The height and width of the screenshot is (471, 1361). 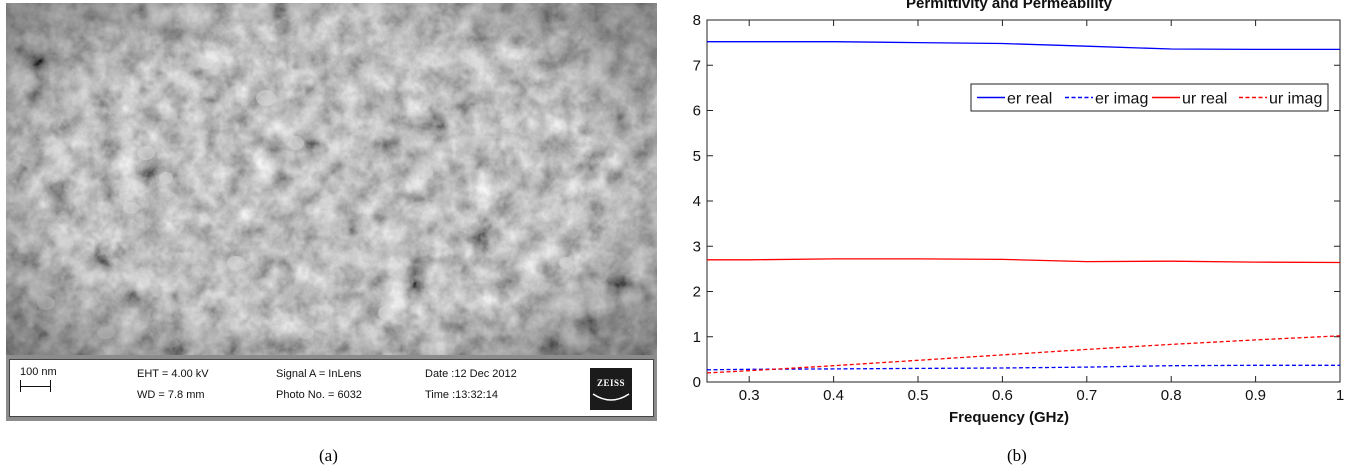 I want to click on x-tick-label: 0.5, so click(x=918, y=395).